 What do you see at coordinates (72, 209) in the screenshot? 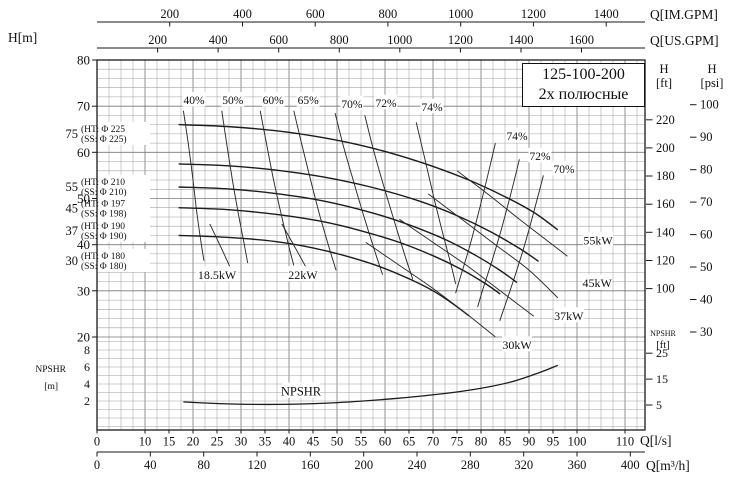
I see `pump-curve-power-kw: 45` at bounding box center [72, 209].